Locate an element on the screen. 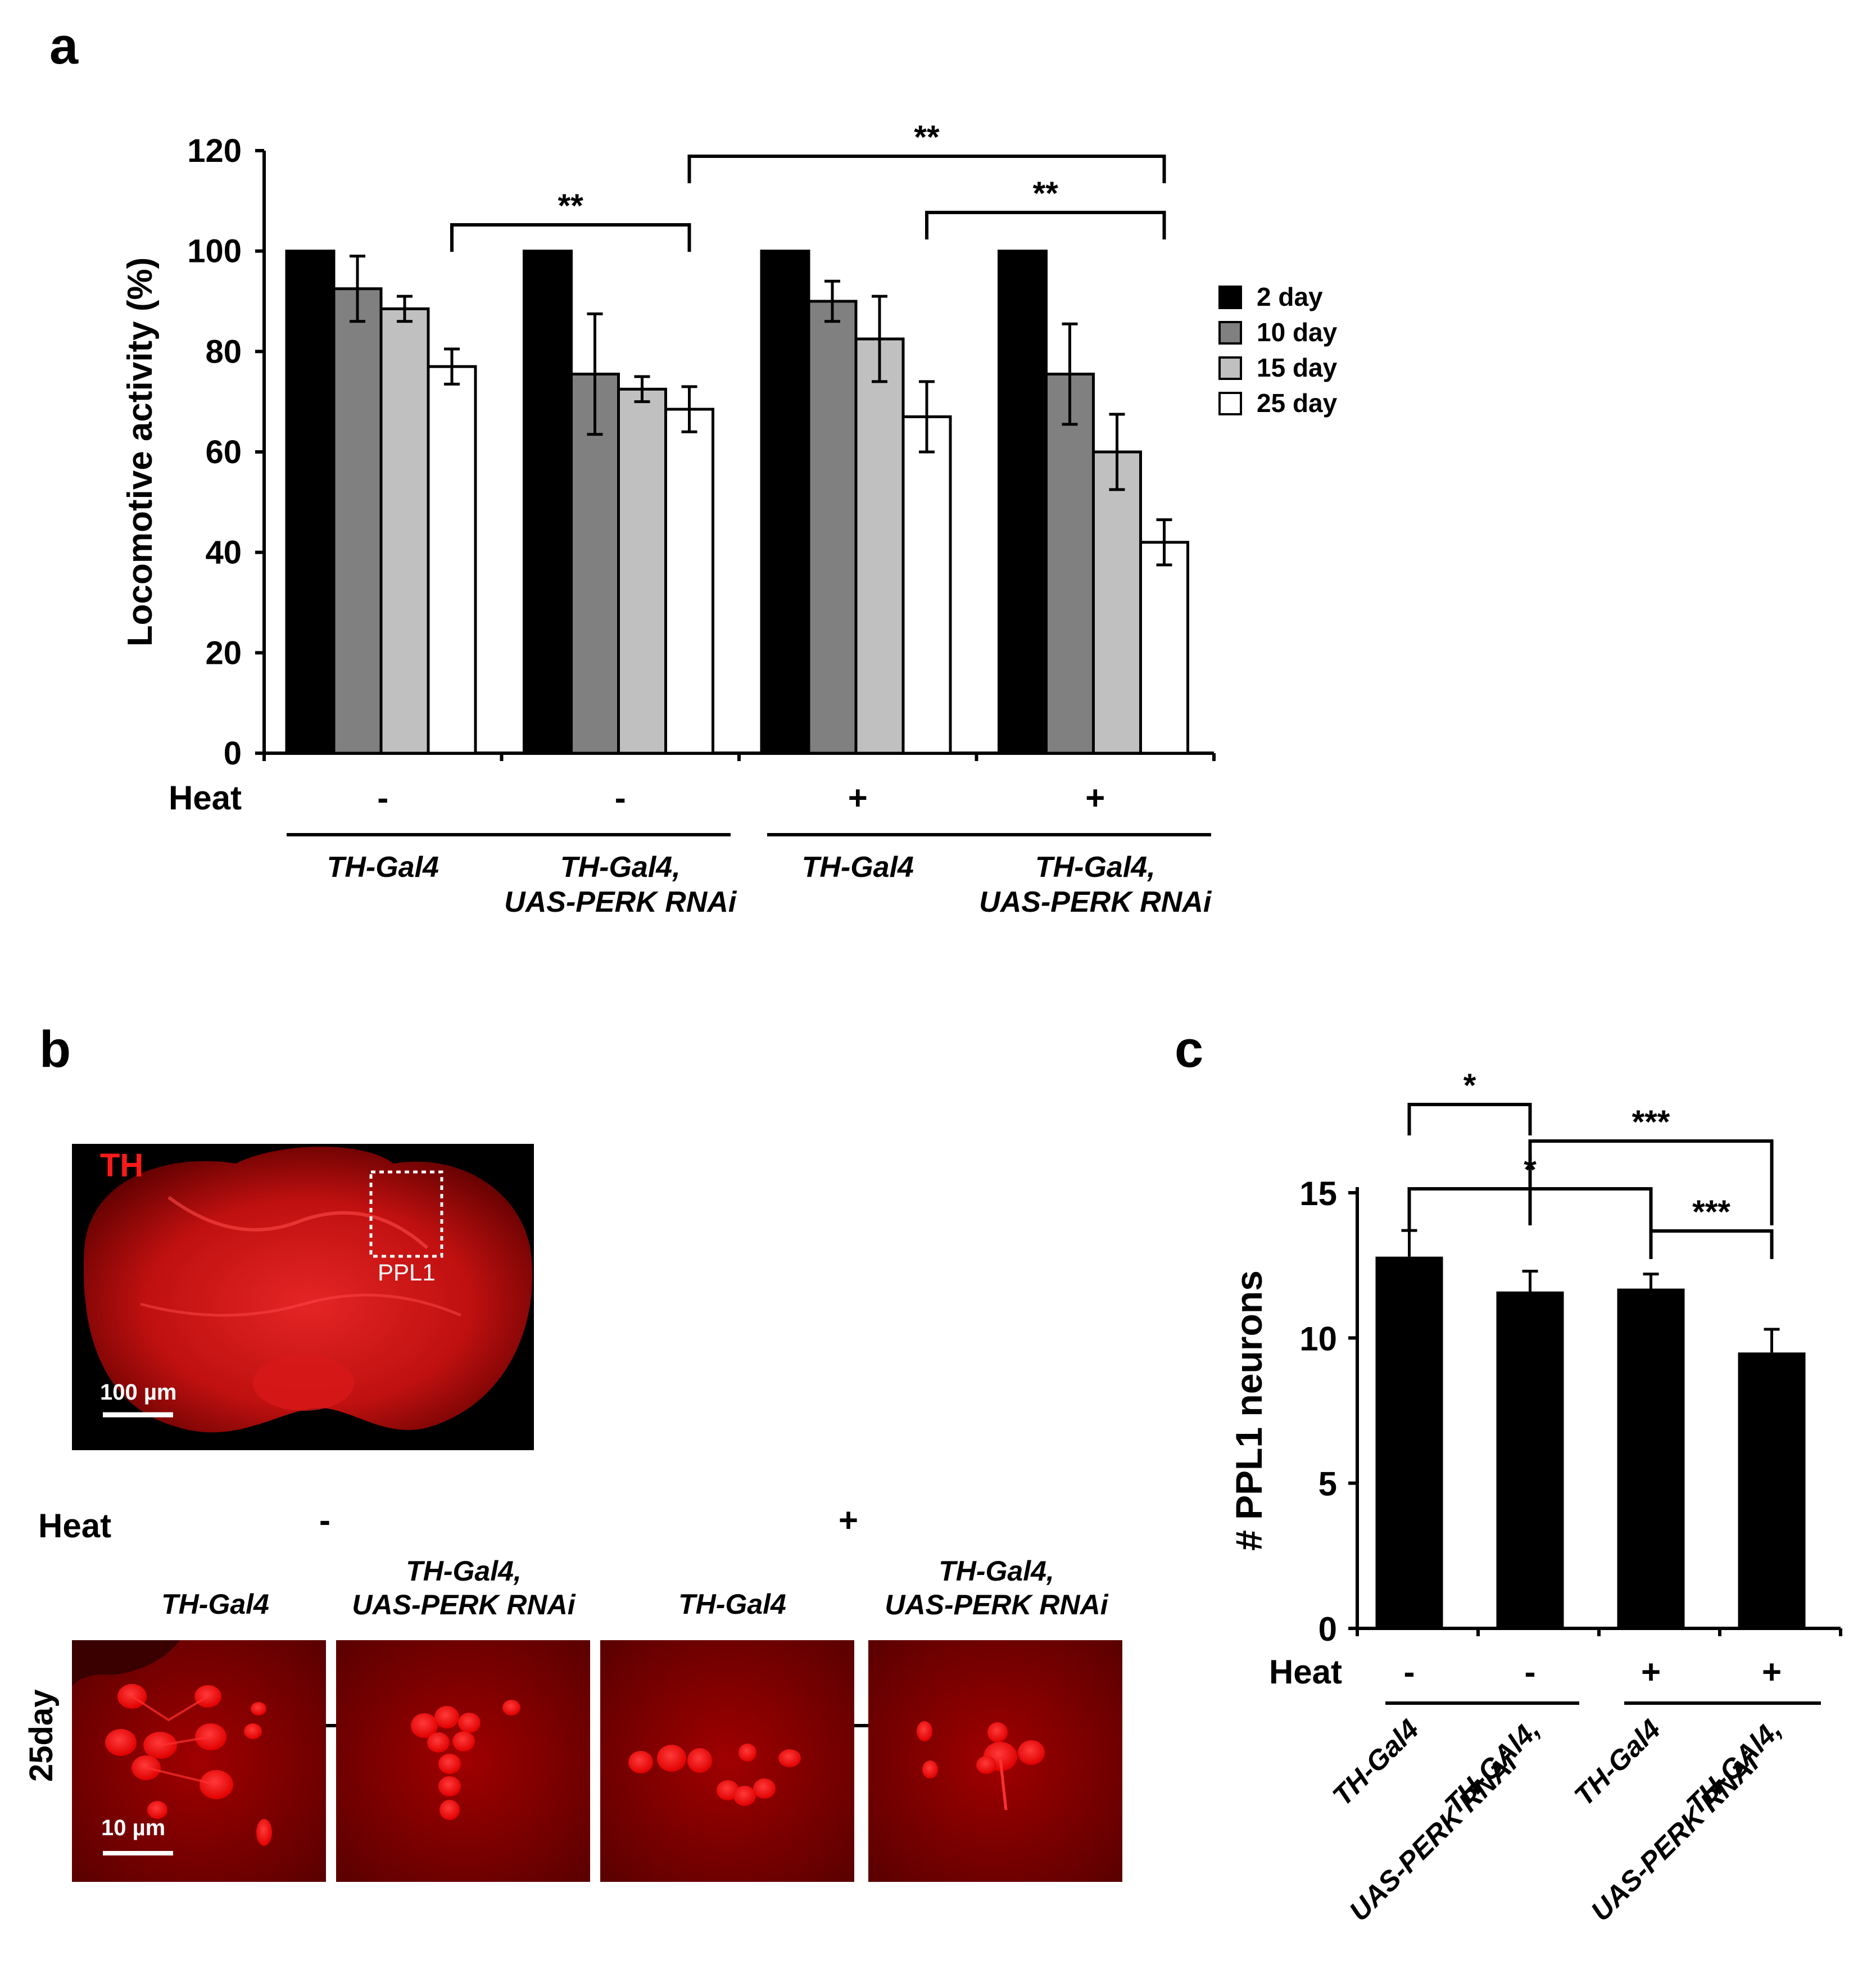  bar-g2-25-day is located at coordinates (689, 581).